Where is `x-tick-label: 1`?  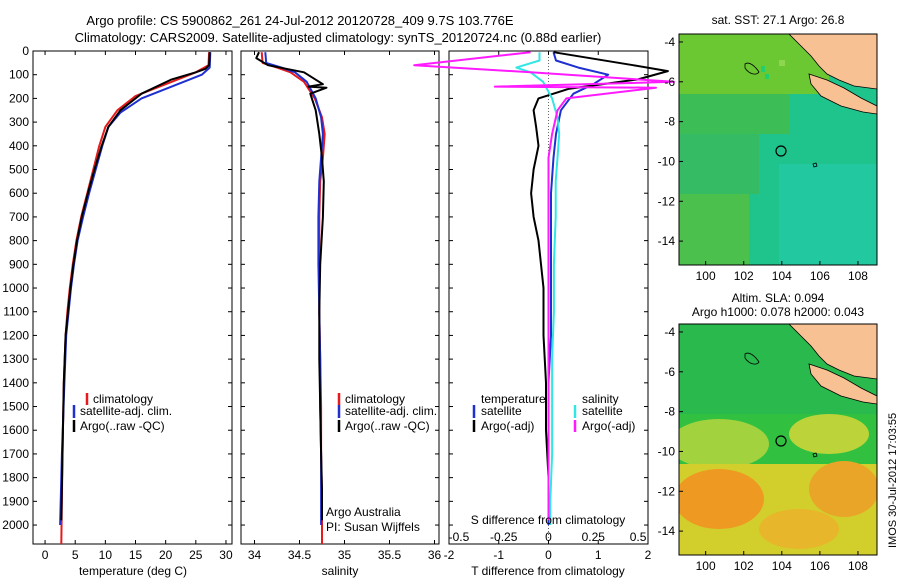 x-tick-label: 1 is located at coordinates (598, 555).